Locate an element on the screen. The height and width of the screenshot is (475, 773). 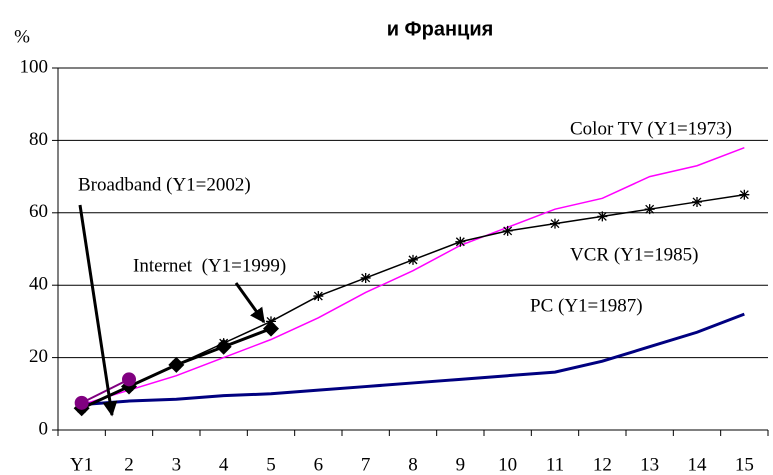
x-tick-label: 9 is located at coordinates (461, 464).